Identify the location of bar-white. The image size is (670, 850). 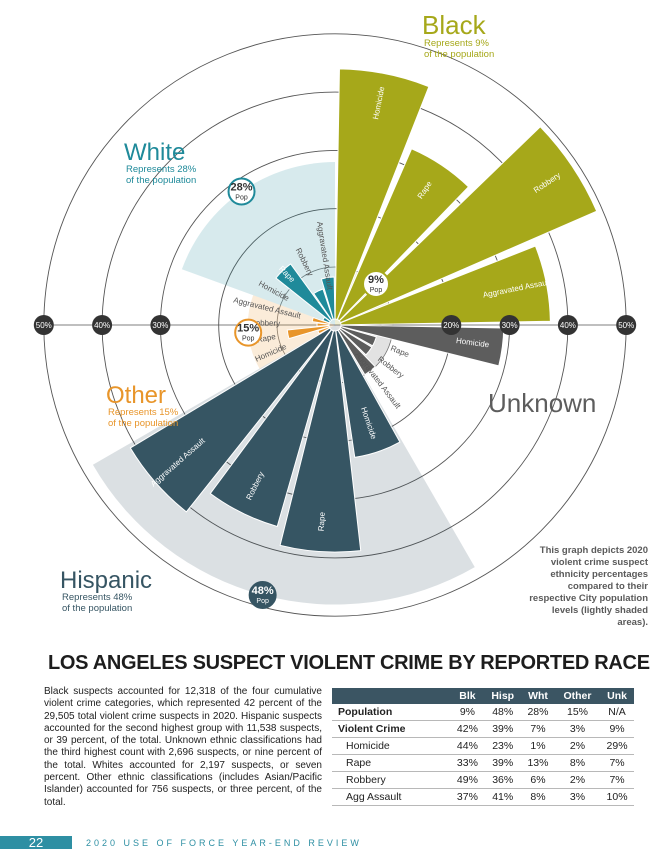
(328, 298).